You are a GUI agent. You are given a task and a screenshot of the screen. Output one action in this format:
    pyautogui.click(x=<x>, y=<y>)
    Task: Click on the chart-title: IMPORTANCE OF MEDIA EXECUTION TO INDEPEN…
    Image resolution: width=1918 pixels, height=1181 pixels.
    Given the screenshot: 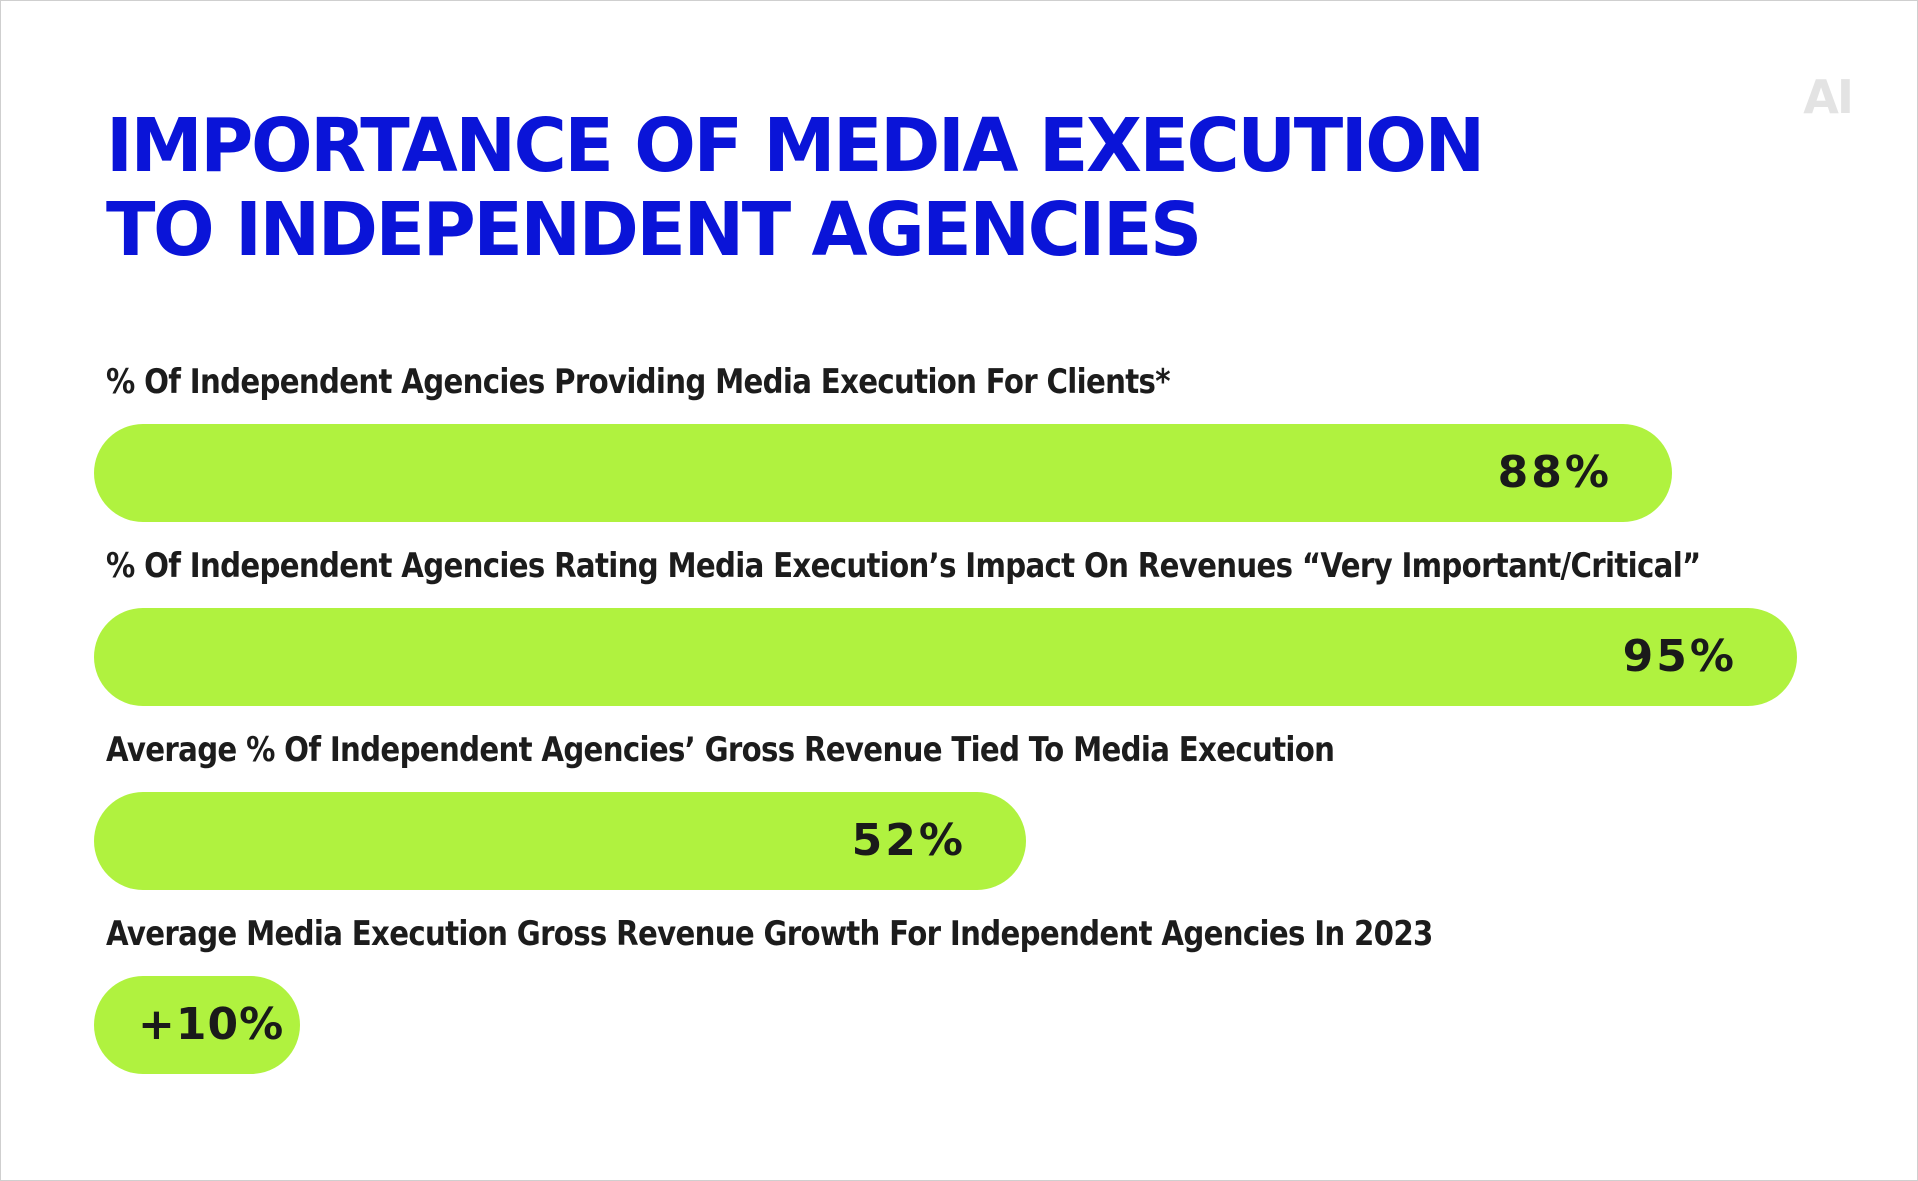 What is the action you would take?
    pyautogui.click(x=795, y=188)
    